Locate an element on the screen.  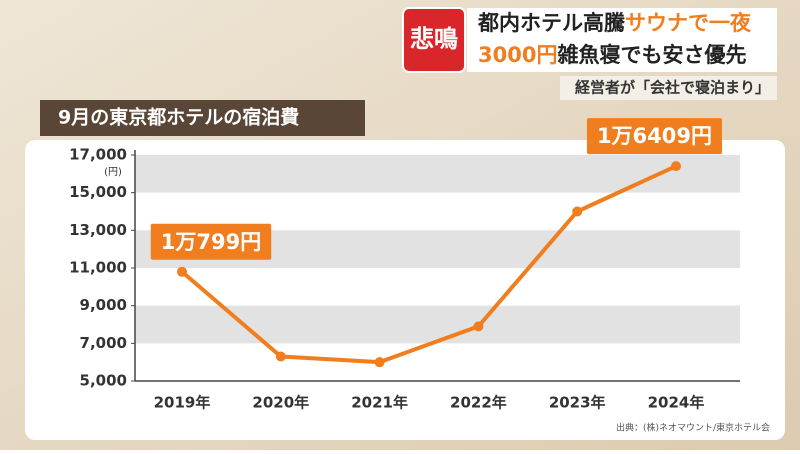
tag-box is located at coordinates (434, 40).